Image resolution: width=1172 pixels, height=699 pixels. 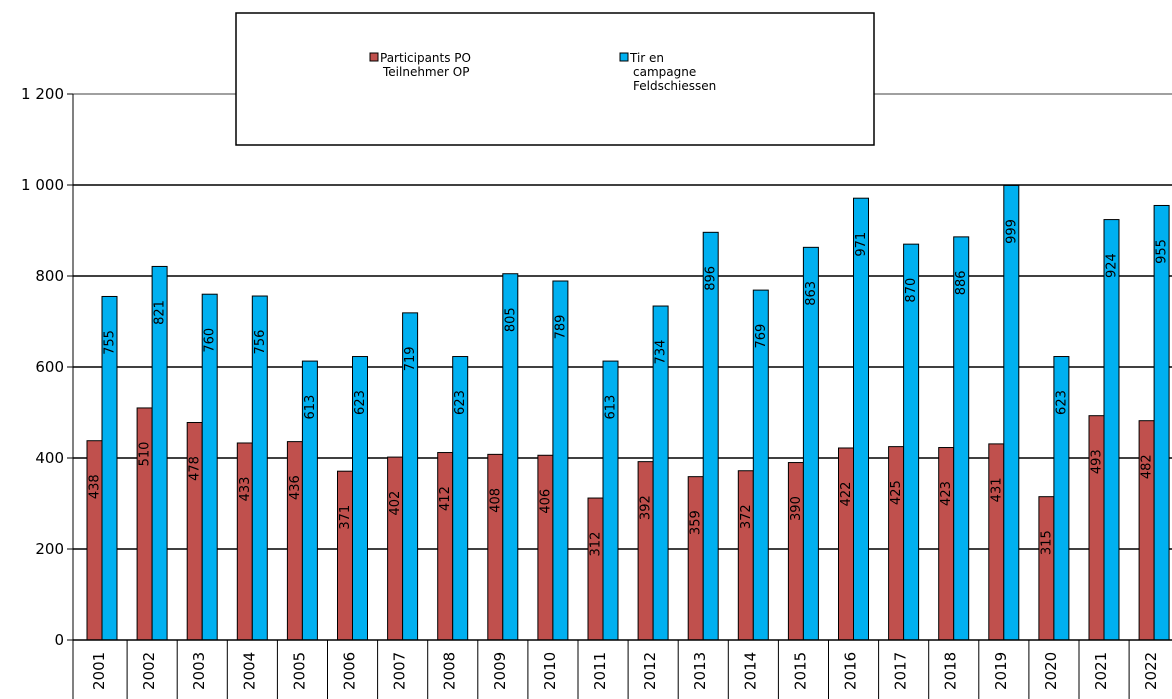 What do you see at coordinates (811, 293) in the screenshot?
I see `data-label: 863` at bounding box center [811, 293].